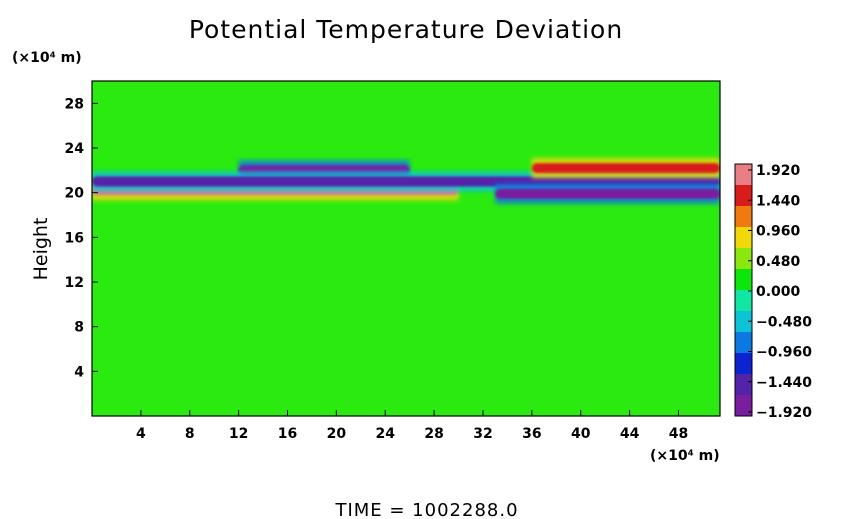 This screenshot has height=519, width=854. What do you see at coordinates (531, 434) in the screenshot?
I see `x-tick-label: 36` at bounding box center [531, 434].